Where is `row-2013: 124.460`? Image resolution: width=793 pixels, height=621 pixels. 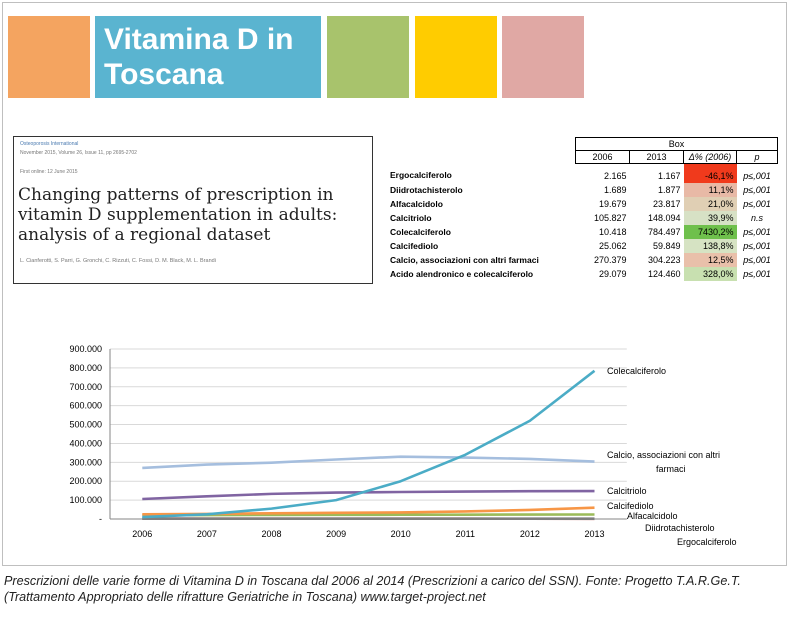 row-2013: 124.460 is located at coordinates (664, 273).